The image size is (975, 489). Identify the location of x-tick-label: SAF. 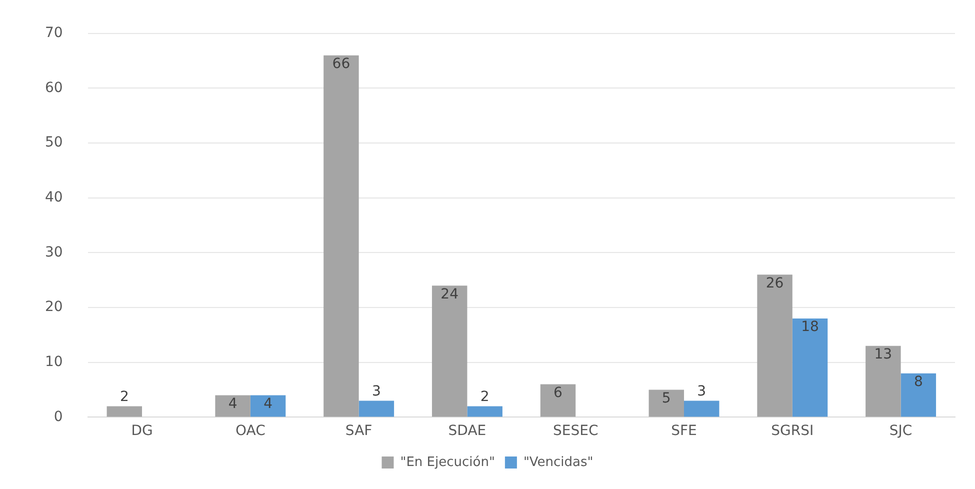
(358, 431).